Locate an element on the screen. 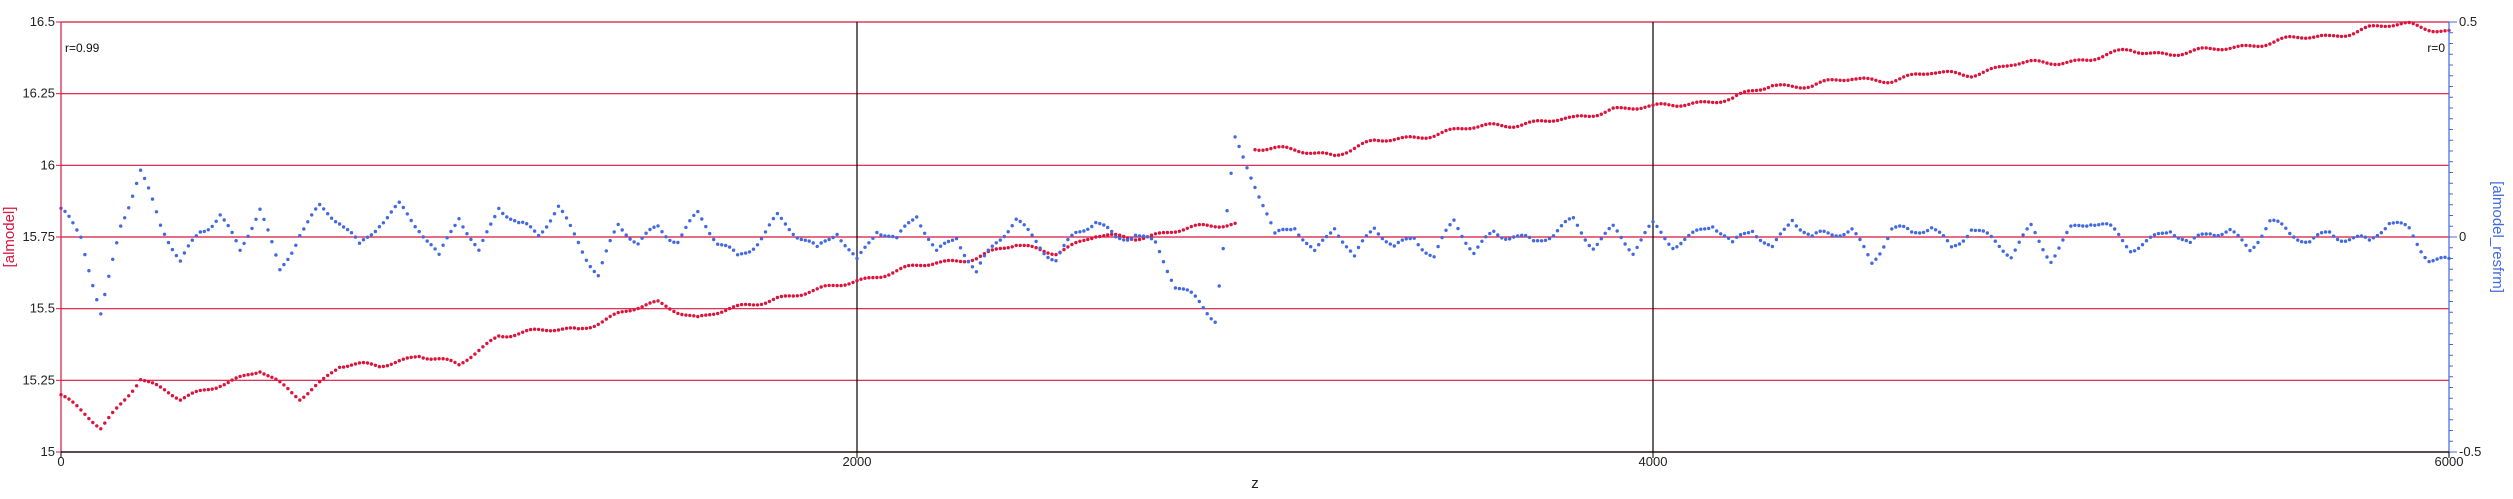  y-tick-label-left: 15.25 is located at coordinates (38, 379).